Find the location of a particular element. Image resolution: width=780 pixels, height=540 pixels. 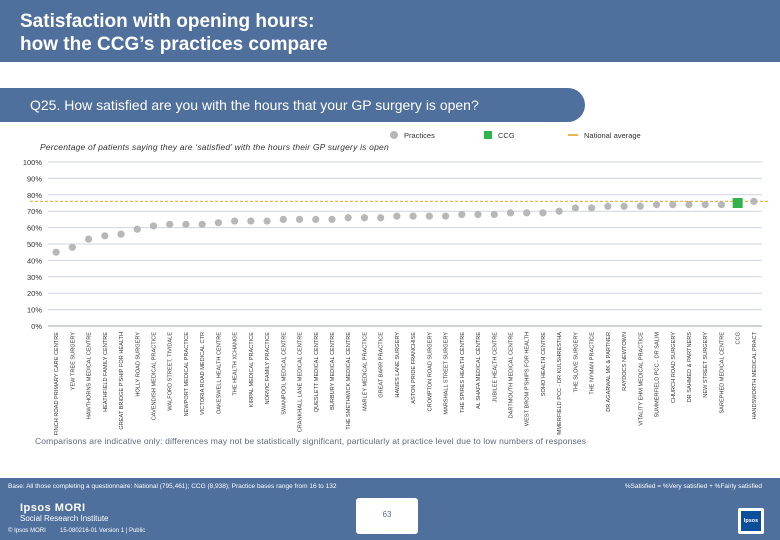

legend-ccg-swatch is located at coordinates (488, 135).